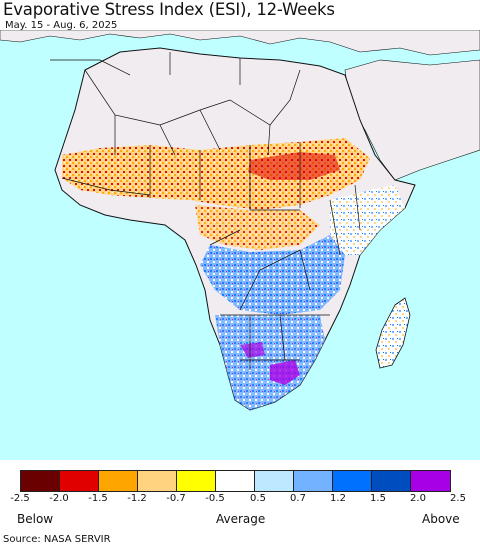 The image size is (480, 548). I want to click on legend-tick: -0.5, so click(215, 498).